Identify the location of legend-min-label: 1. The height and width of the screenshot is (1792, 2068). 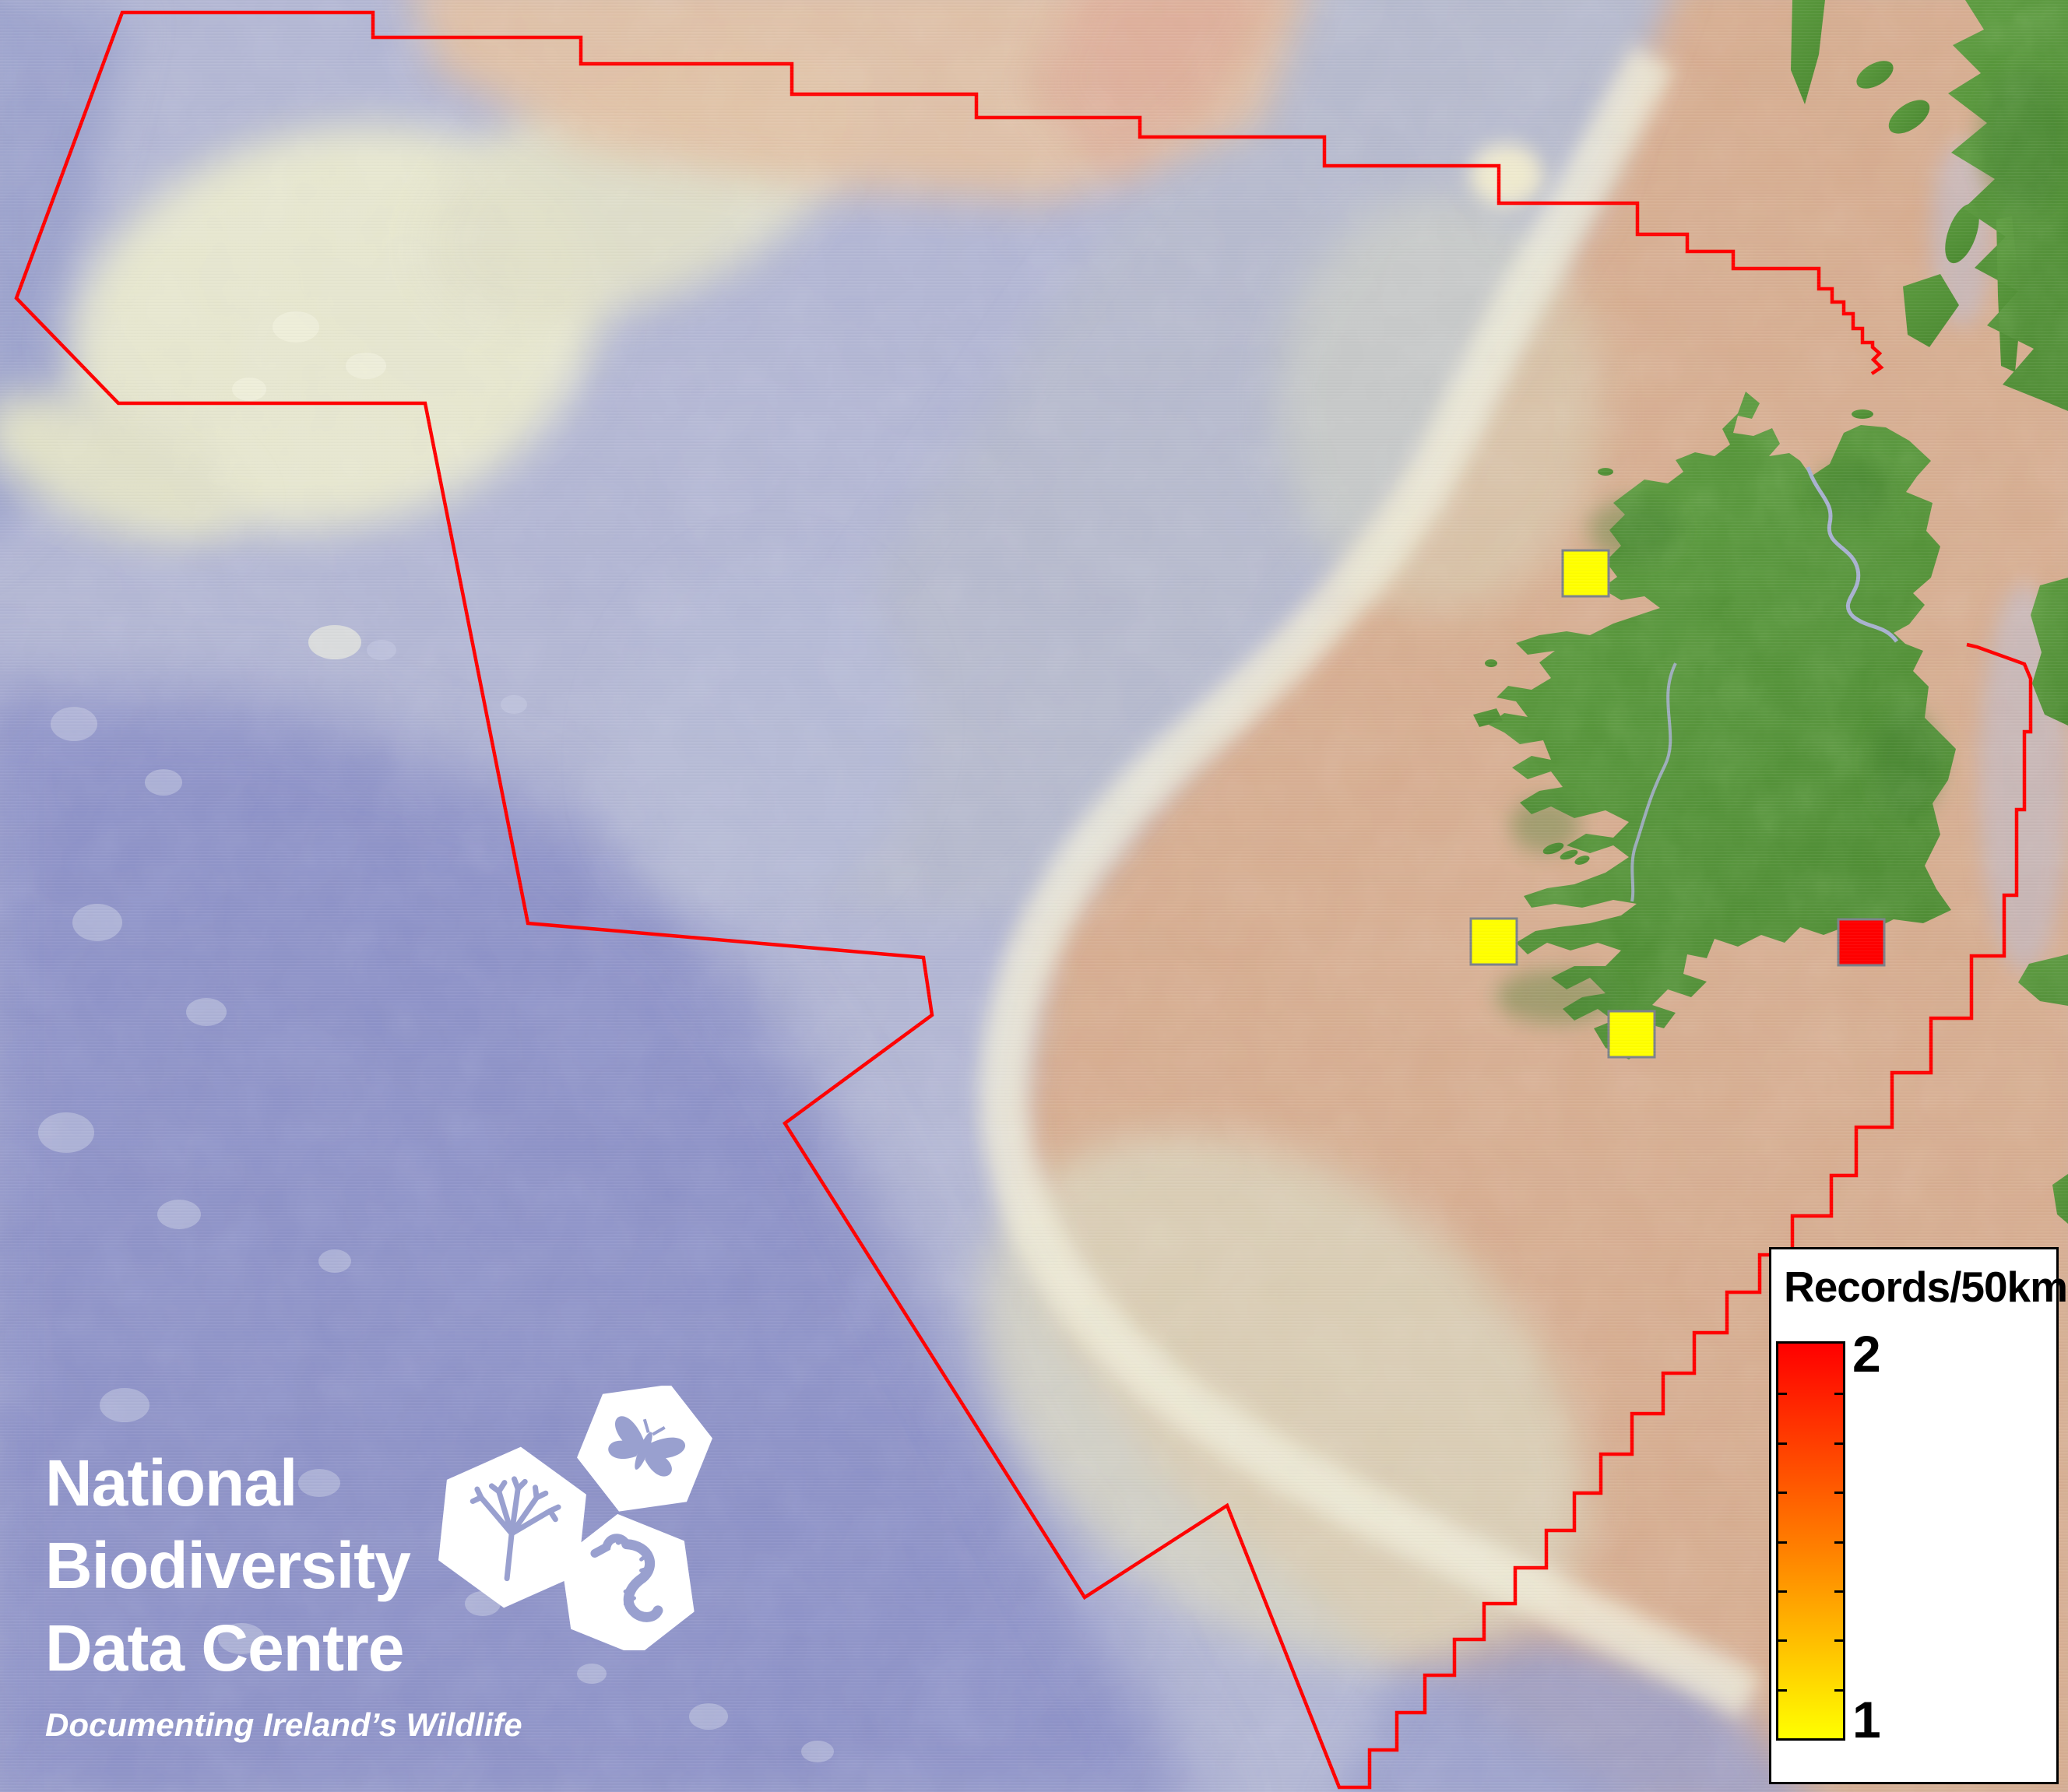
(1866, 1719).